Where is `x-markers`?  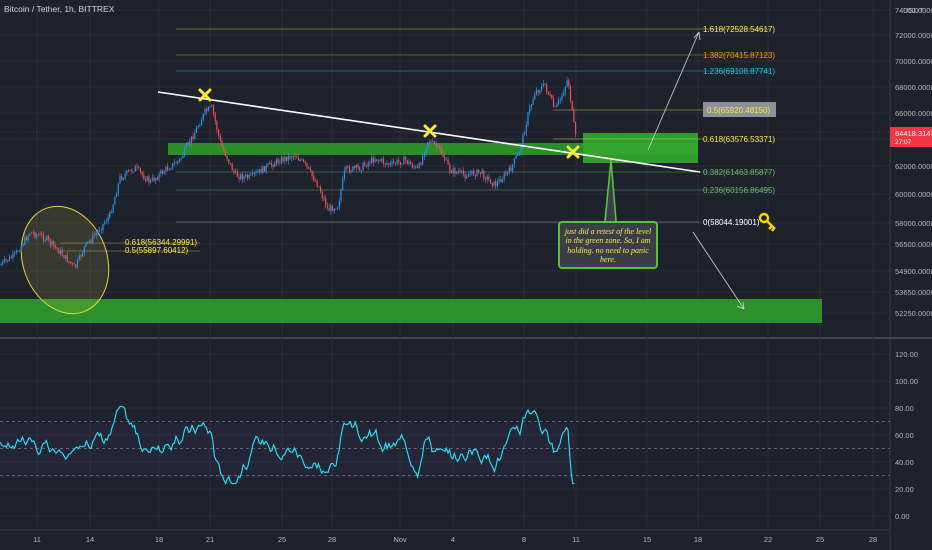
x-markers is located at coordinates (389, 123).